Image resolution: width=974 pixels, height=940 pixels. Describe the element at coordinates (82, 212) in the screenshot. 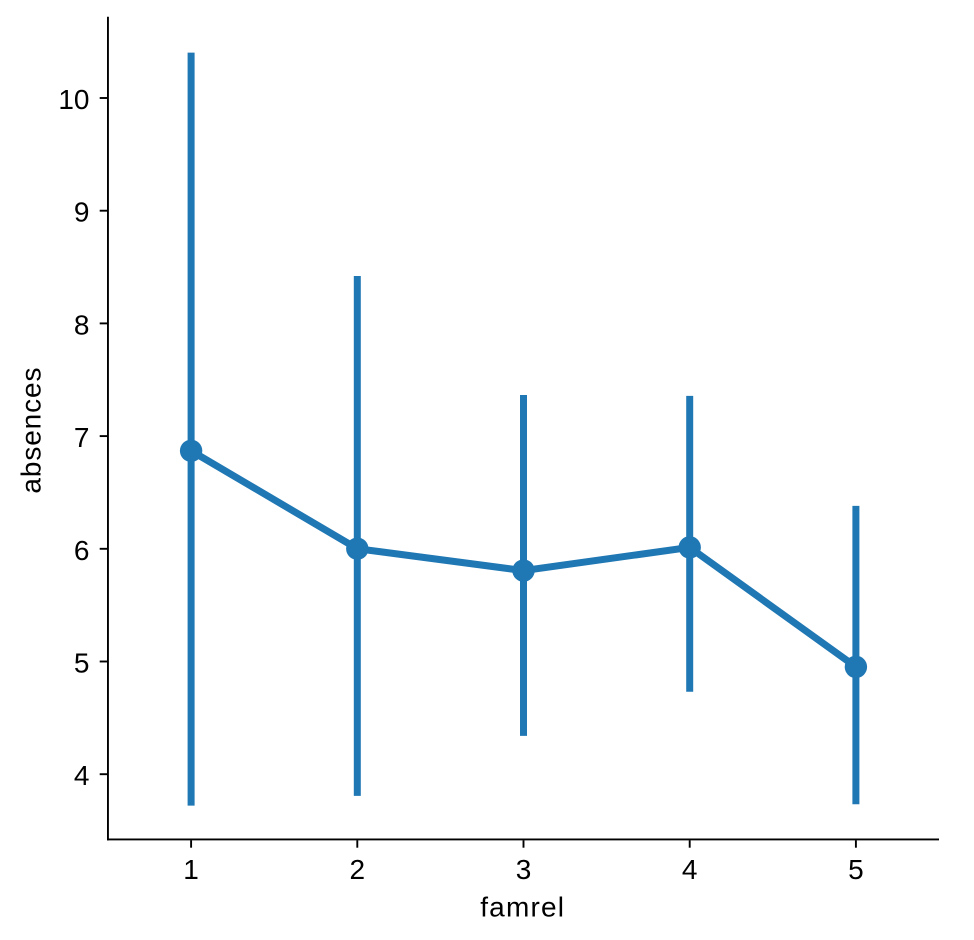

I see `svg-text: 9` at that location.